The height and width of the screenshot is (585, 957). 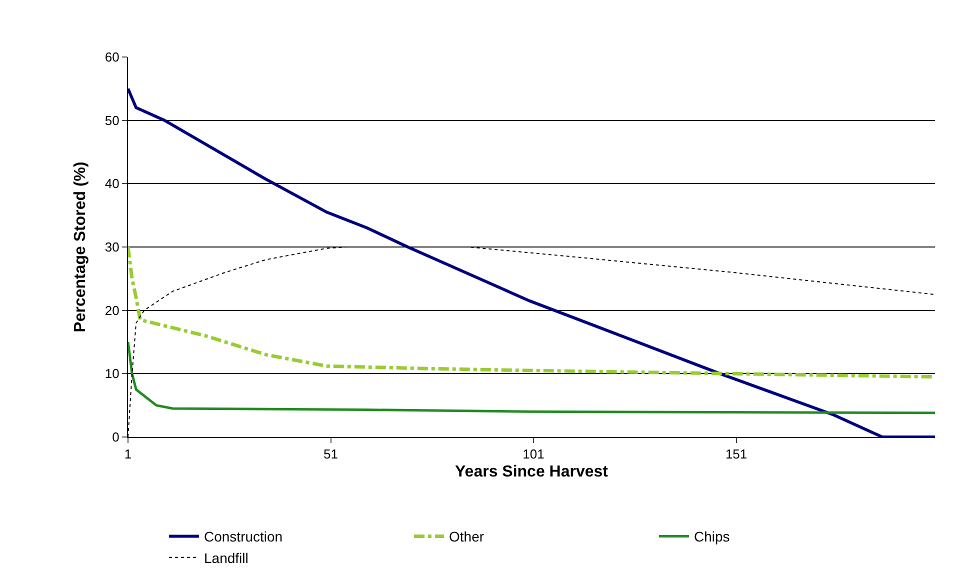 What do you see at coordinates (112, 57) in the screenshot?
I see `y-tick-label: 60` at bounding box center [112, 57].